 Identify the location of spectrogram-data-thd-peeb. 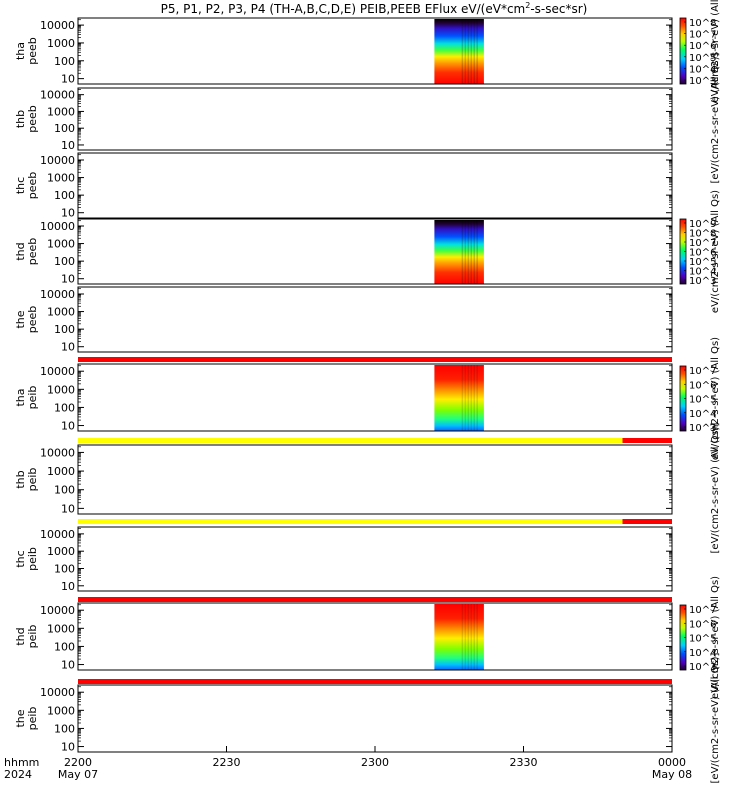
(459, 252).